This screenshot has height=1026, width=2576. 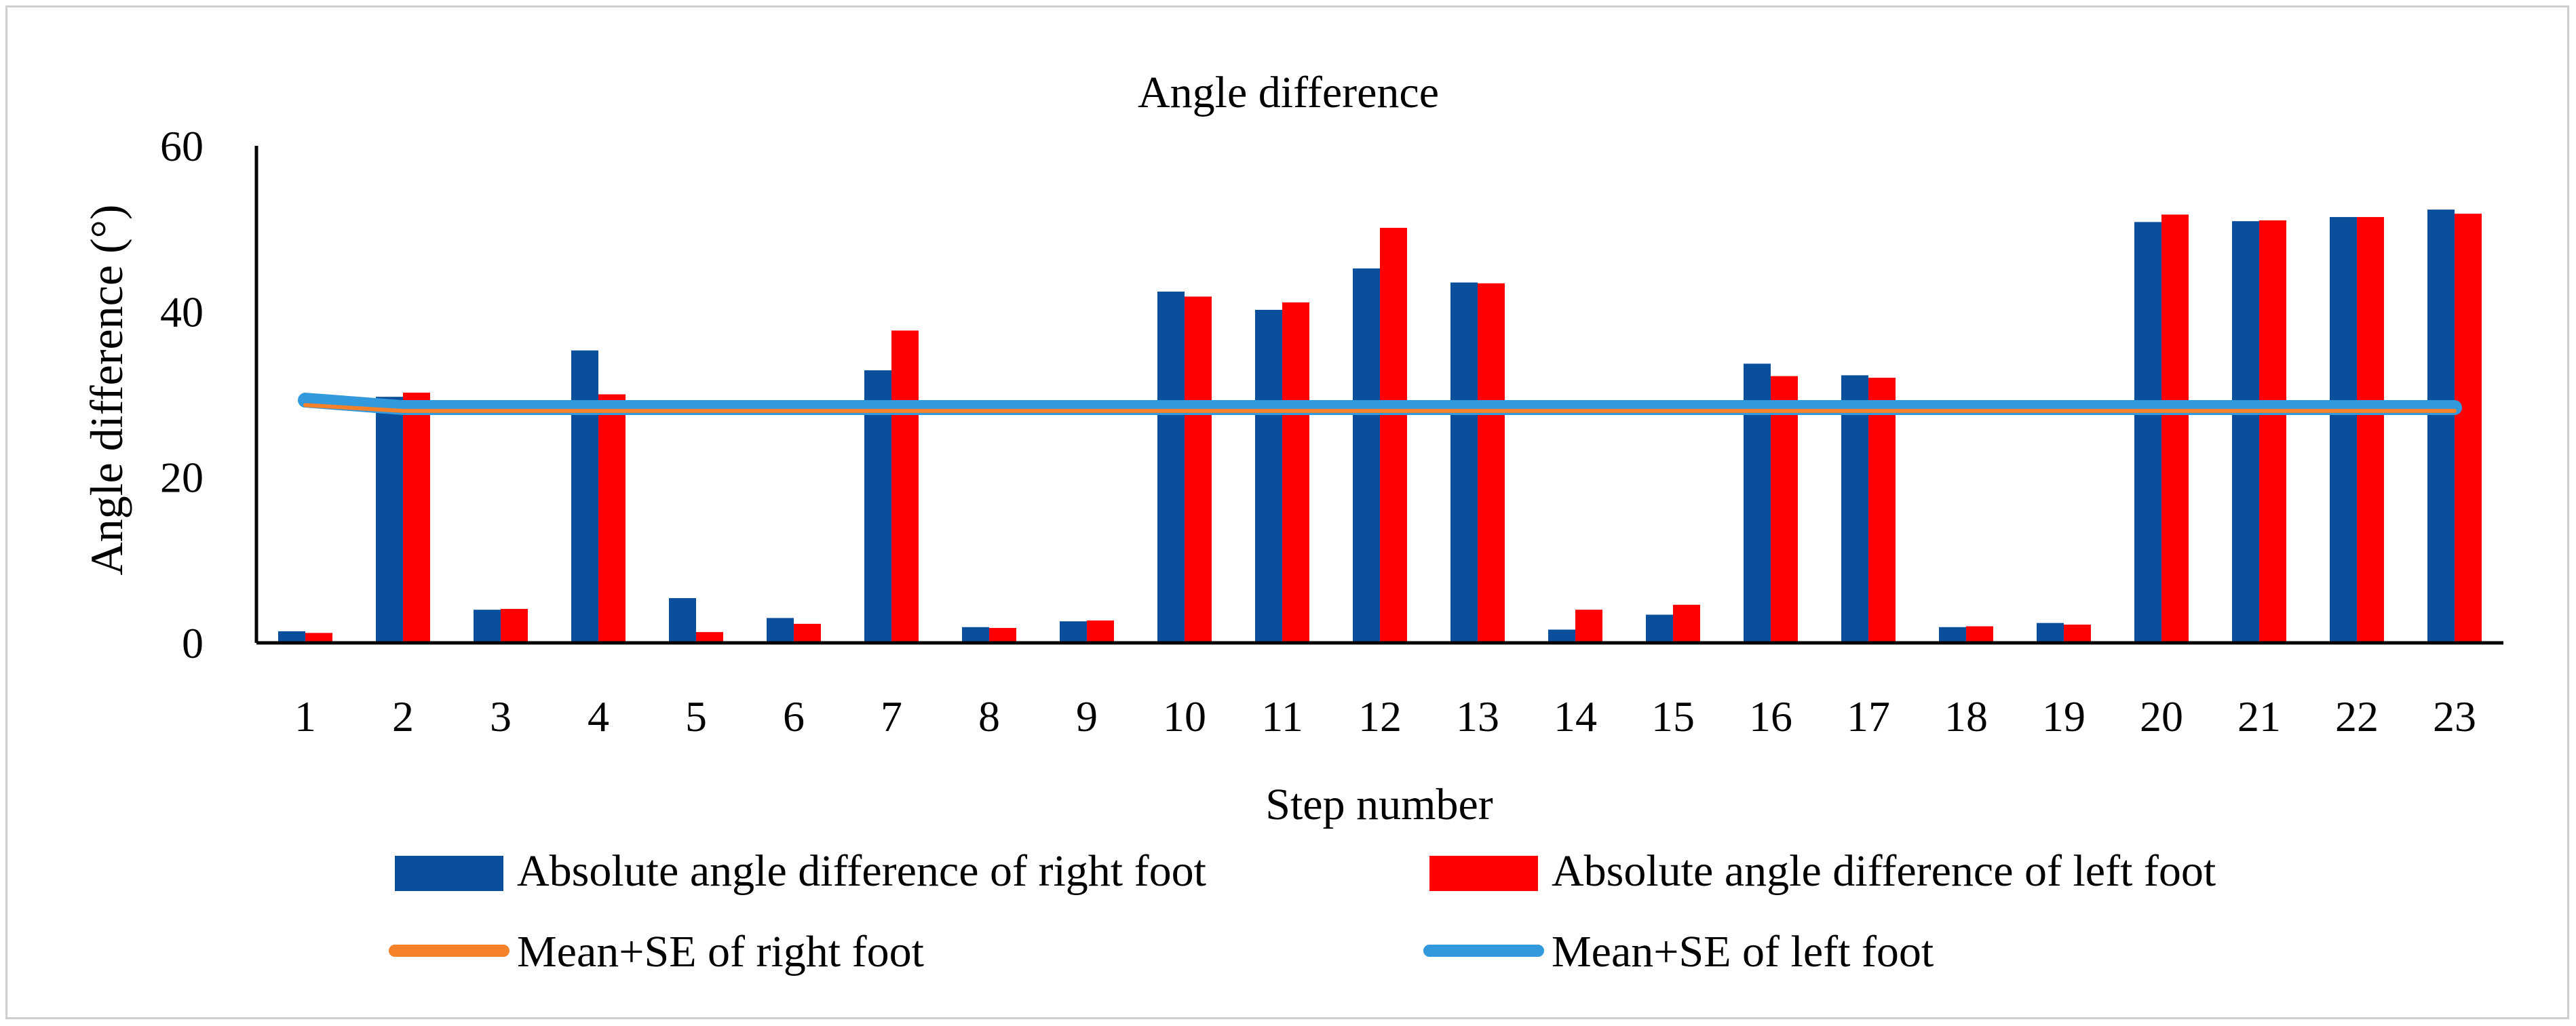 I want to click on x-tick-label-19: 19, so click(x=2063, y=716).